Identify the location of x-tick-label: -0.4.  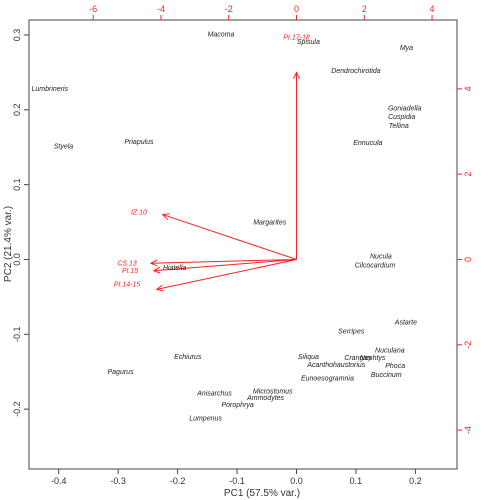
(59, 481).